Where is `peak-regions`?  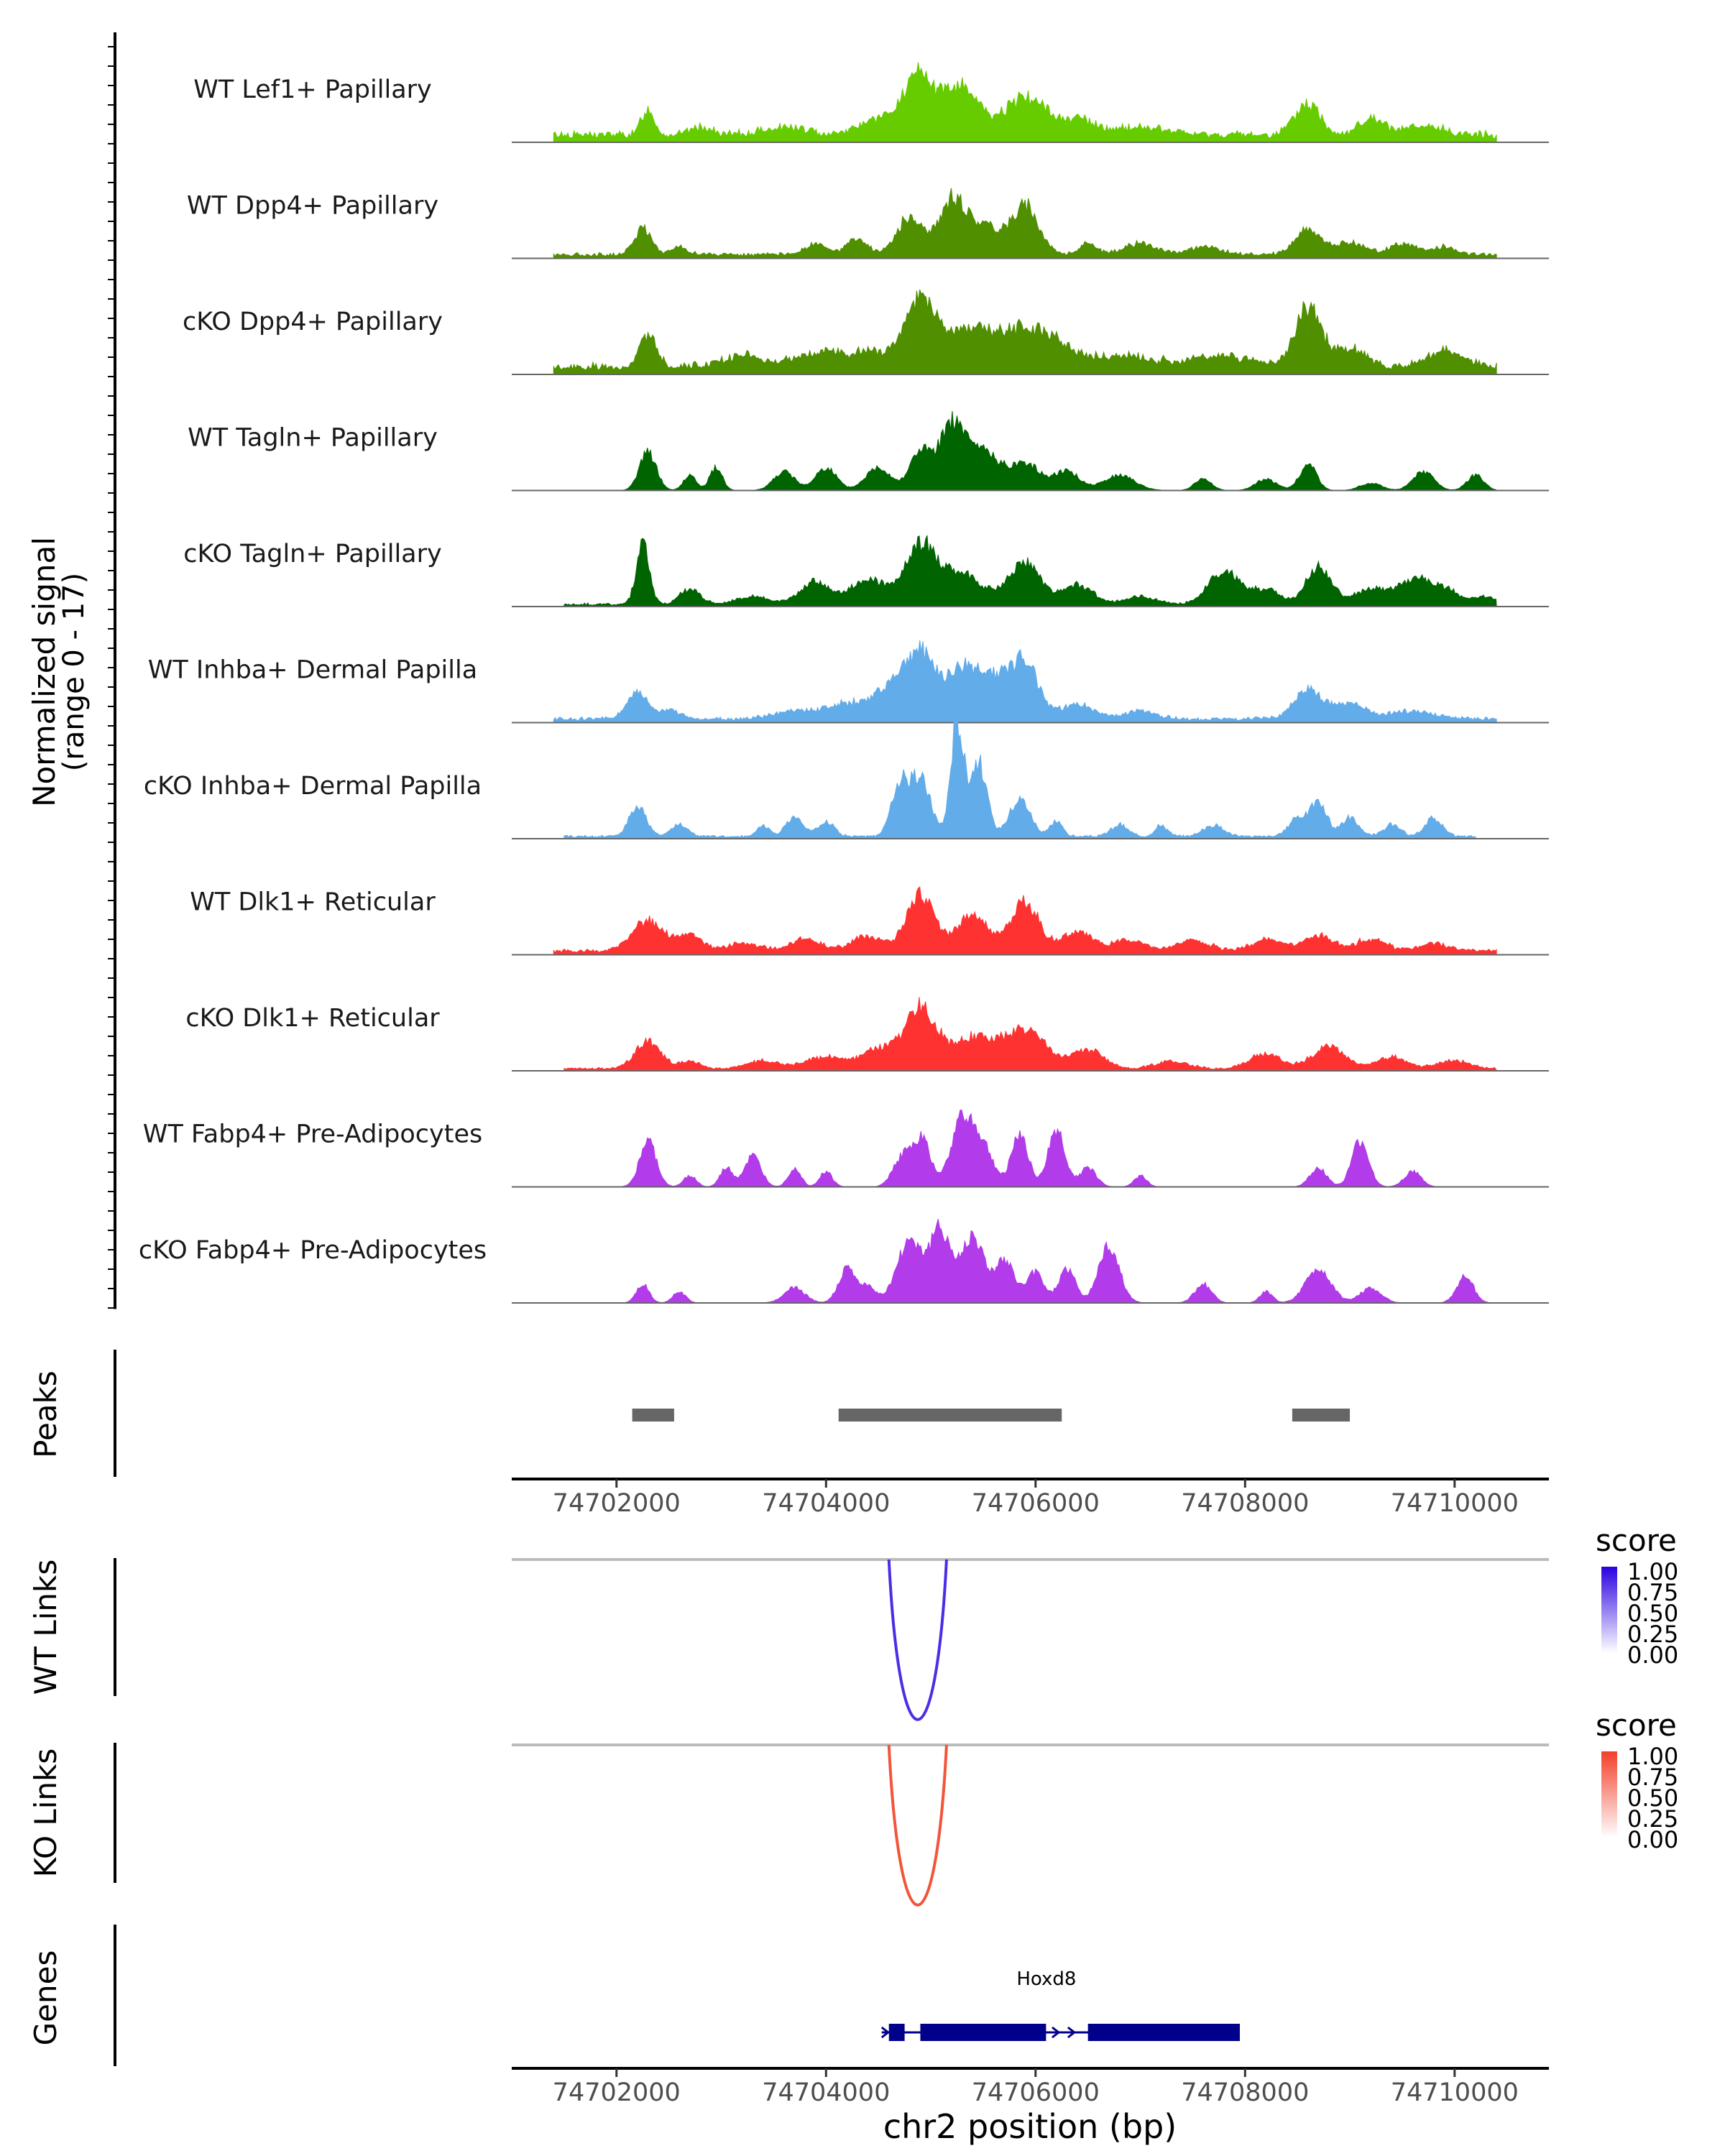 peak-regions is located at coordinates (991, 1415).